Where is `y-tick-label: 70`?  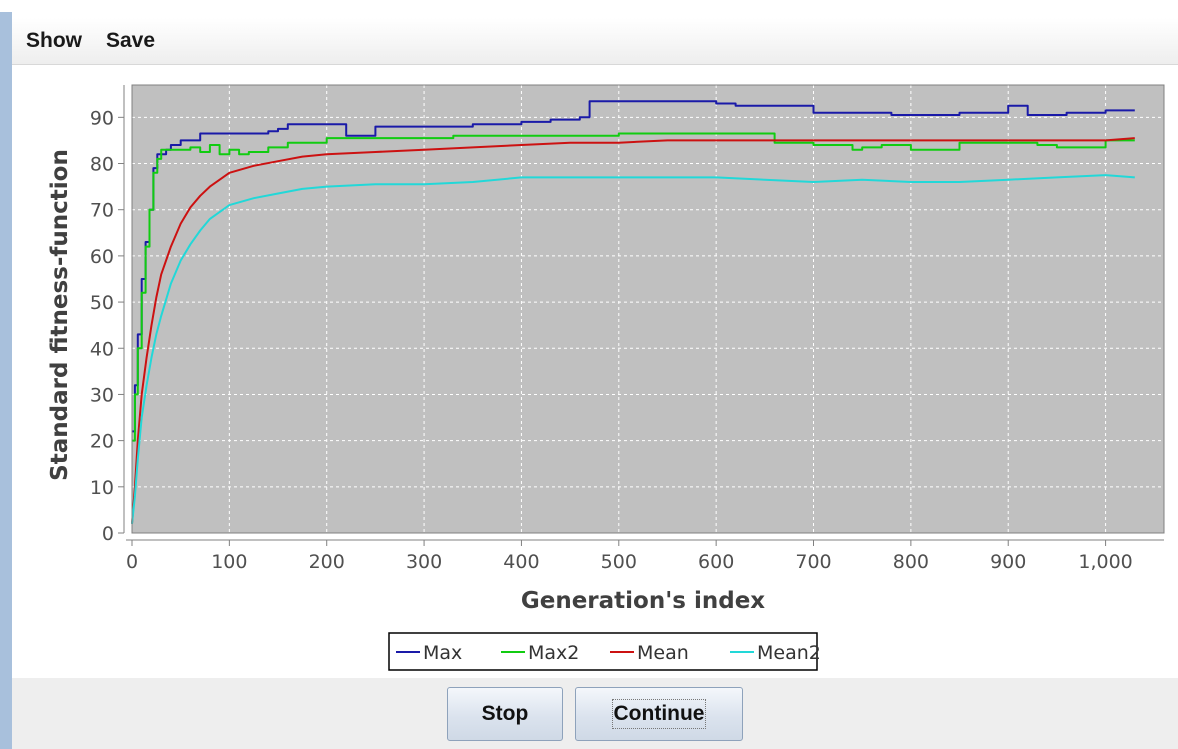
y-tick-label: 70 is located at coordinates (102, 211).